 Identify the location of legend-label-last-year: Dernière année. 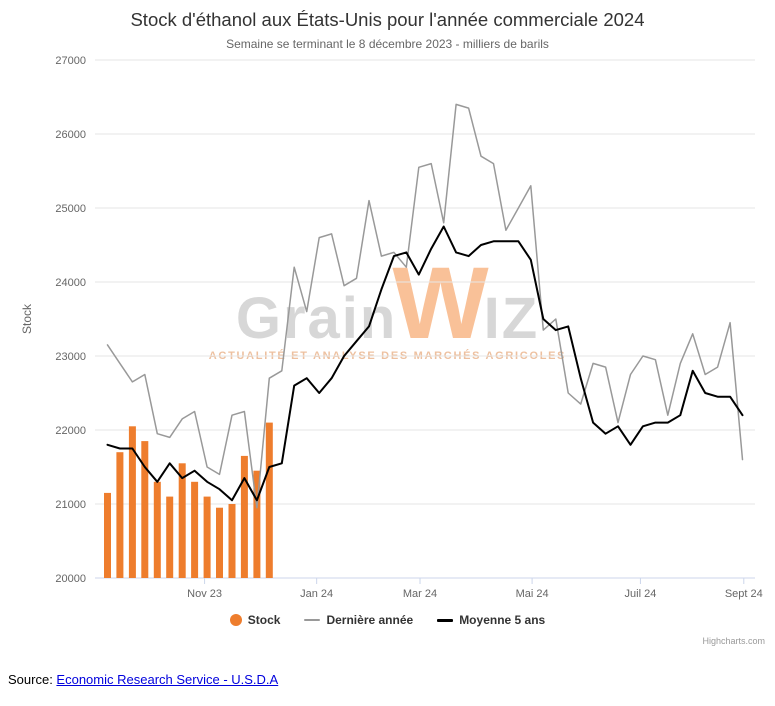
(370, 620).